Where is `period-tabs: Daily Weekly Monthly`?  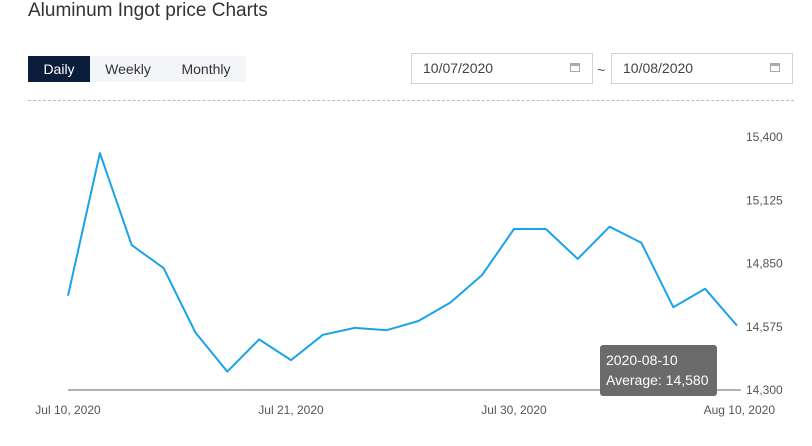 period-tabs: Daily Weekly Monthly is located at coordinates (137, 69).